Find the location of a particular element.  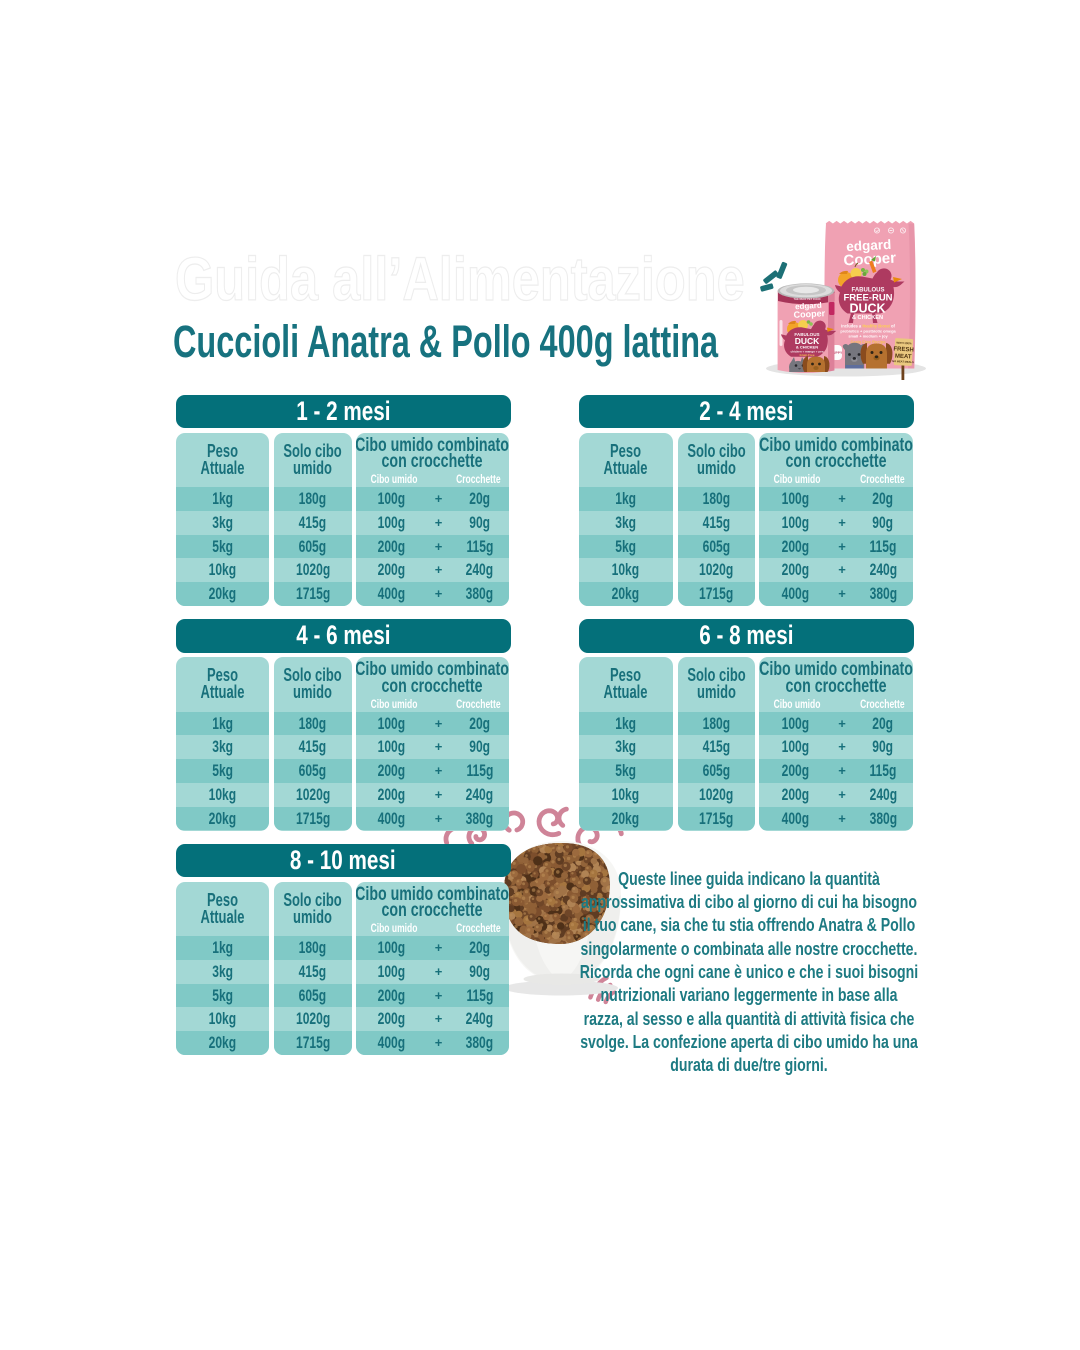

svg-text: FRESH is located at coordinates (903, 350).